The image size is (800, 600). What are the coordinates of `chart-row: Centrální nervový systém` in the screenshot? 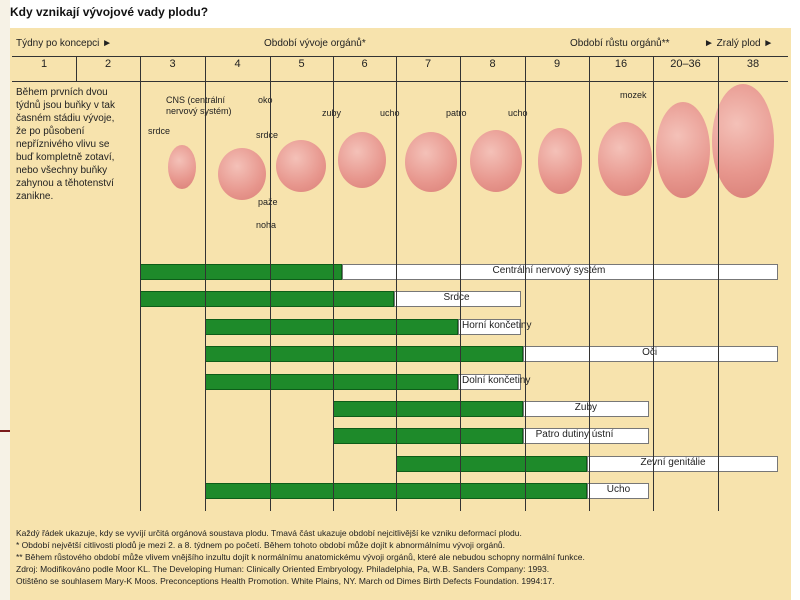 It's located at (400, 272).